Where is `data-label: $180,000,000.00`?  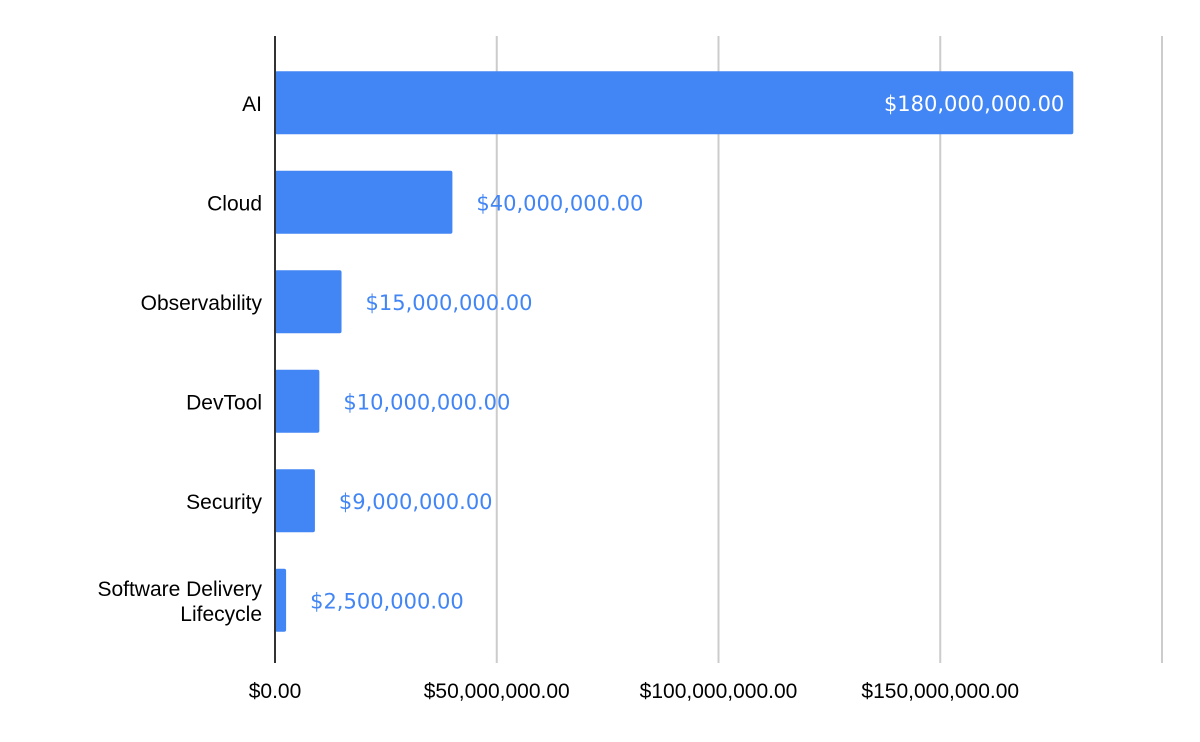
data-label: $180,000,000.00 is located at coordinates (974, 104).